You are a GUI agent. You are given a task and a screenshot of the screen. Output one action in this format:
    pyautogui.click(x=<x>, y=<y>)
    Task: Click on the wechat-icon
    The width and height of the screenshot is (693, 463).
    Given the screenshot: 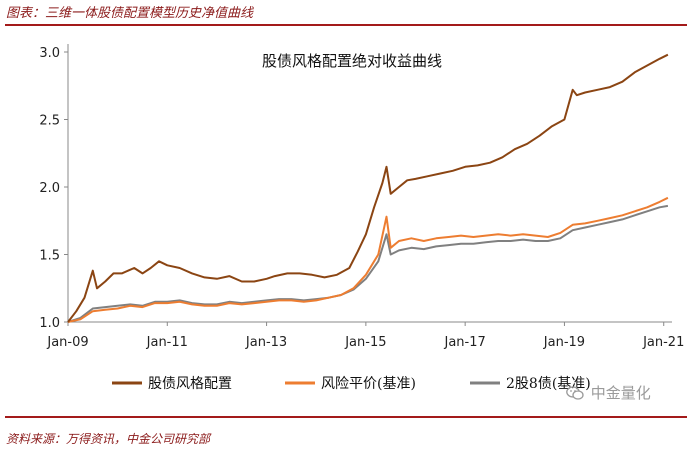 What is the action you would take?
    pyautogui.click(x=575, y=393)
    